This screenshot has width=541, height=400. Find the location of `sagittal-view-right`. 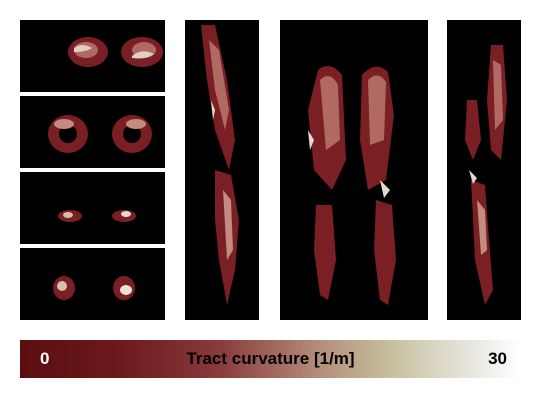

sagittal-view-right is located at coordinates (484, 170).